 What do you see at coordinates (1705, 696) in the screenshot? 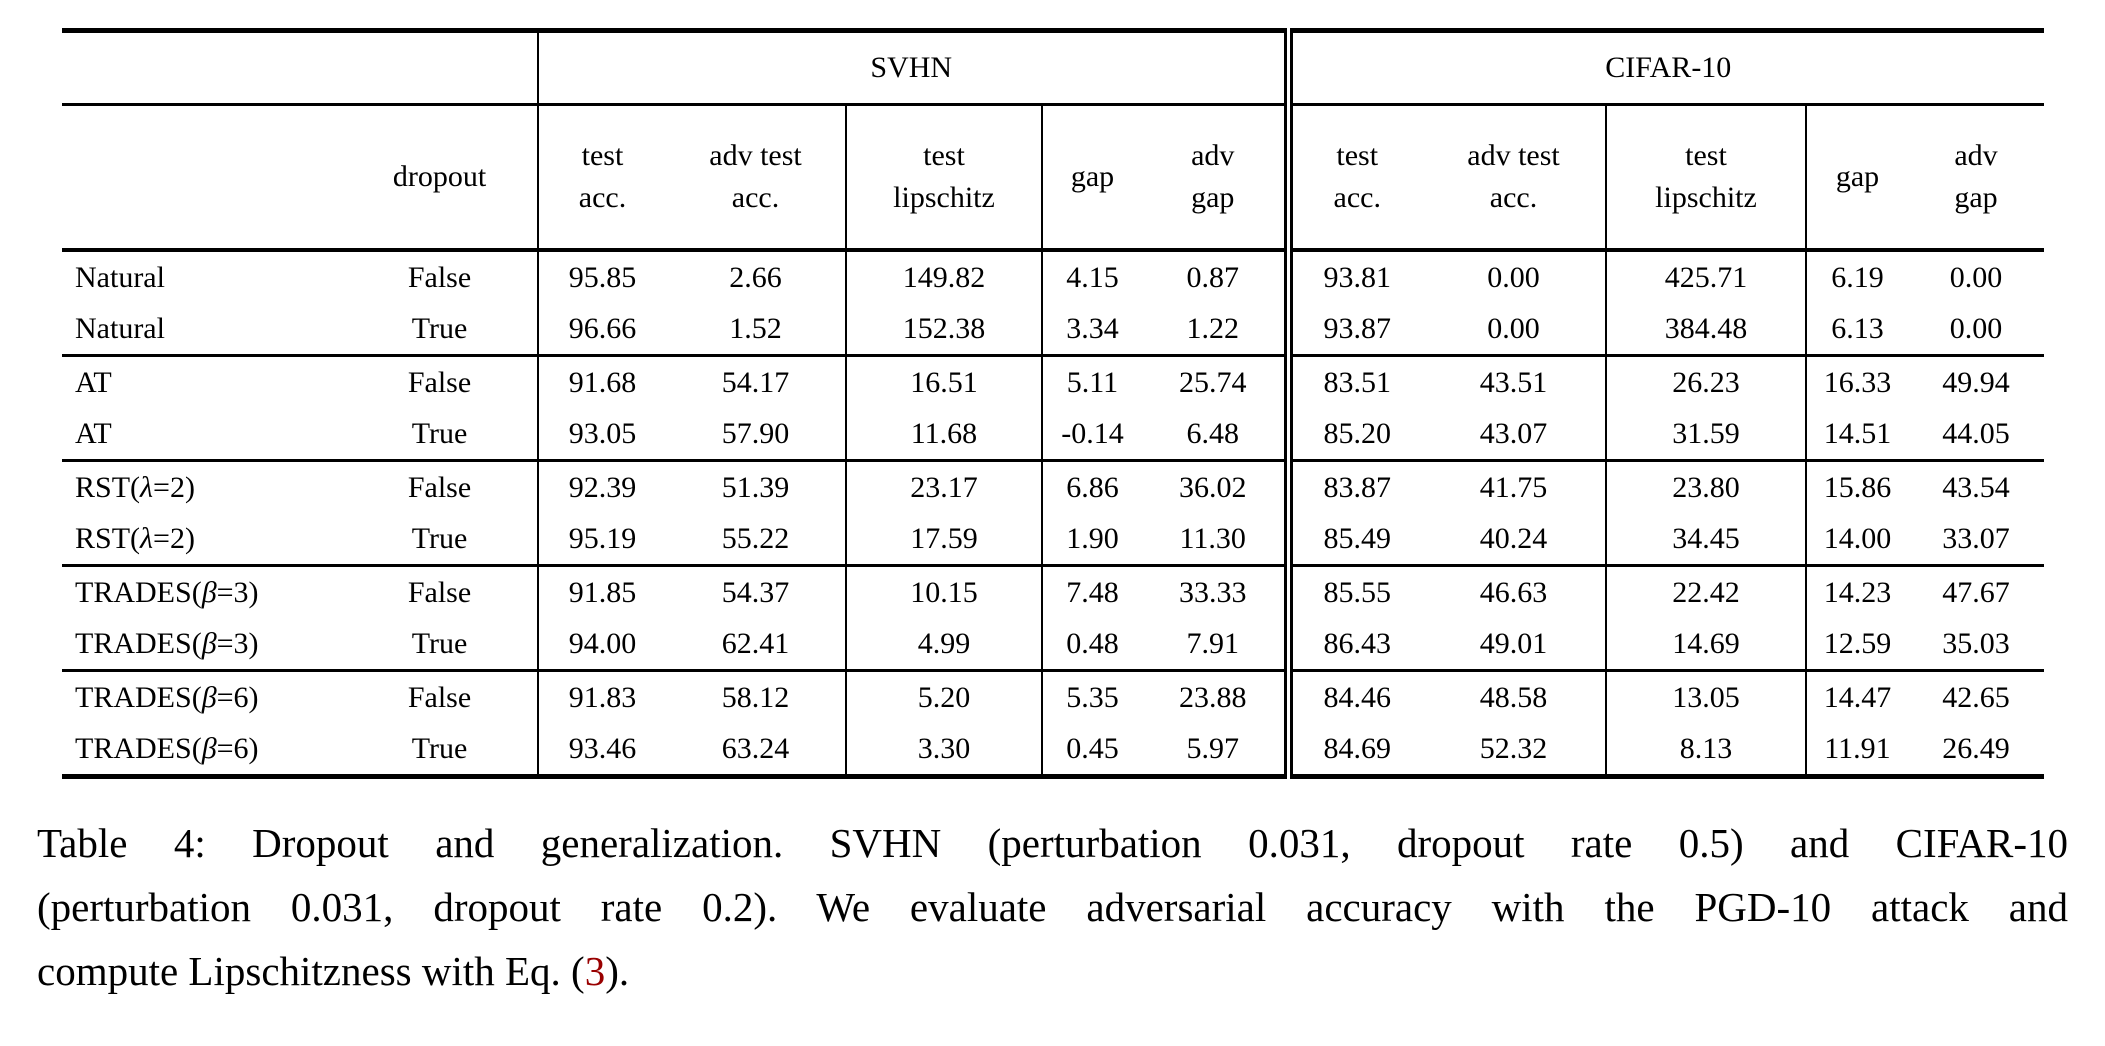
I see `value-cell: 13.05` at bounding box center [1705, 696].